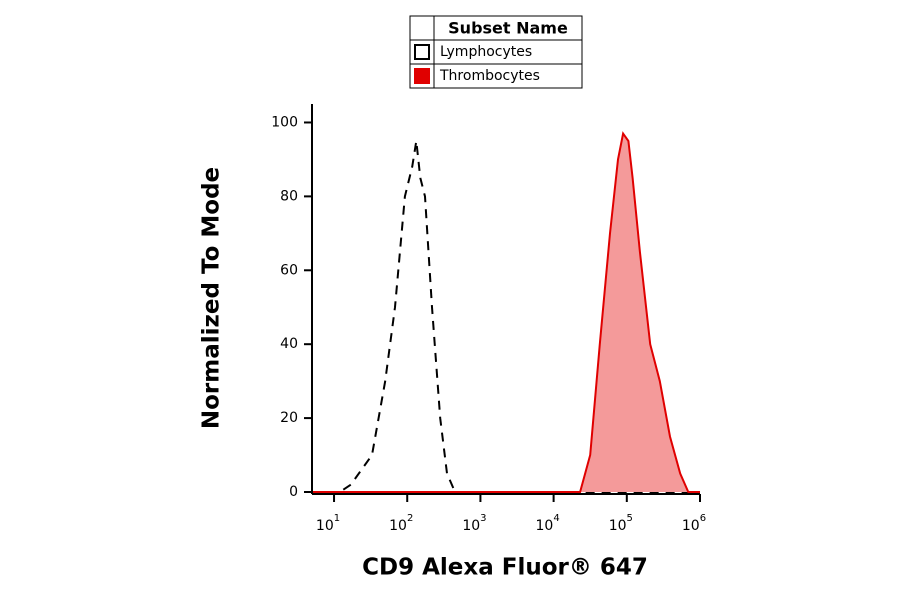  I want to click on y-axis-title: Normalized To Mode, so click(212, 298).